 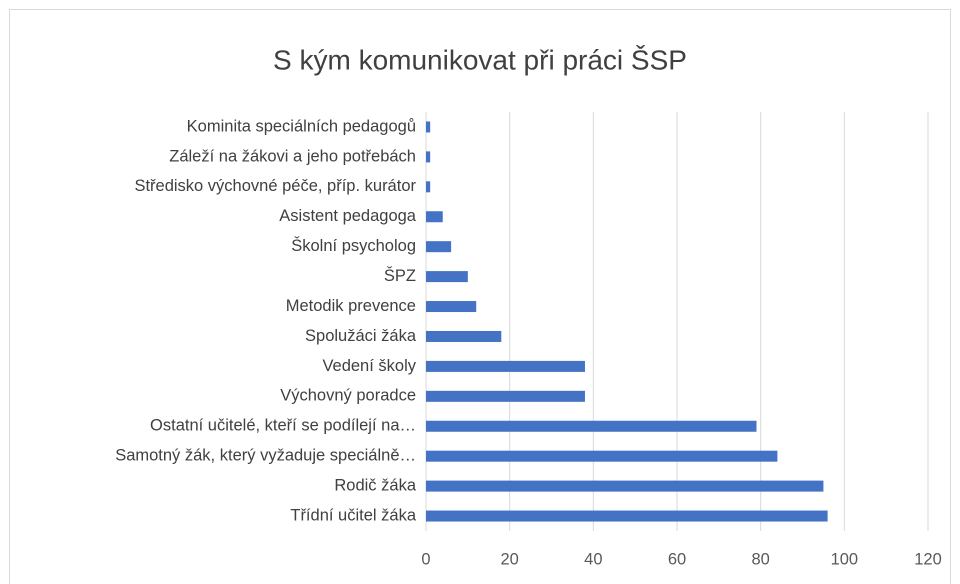 What do you see at coordinates (509, 559) in the screenshot?
I see `x-tick-label: 20` at bounding box center [509, 559].